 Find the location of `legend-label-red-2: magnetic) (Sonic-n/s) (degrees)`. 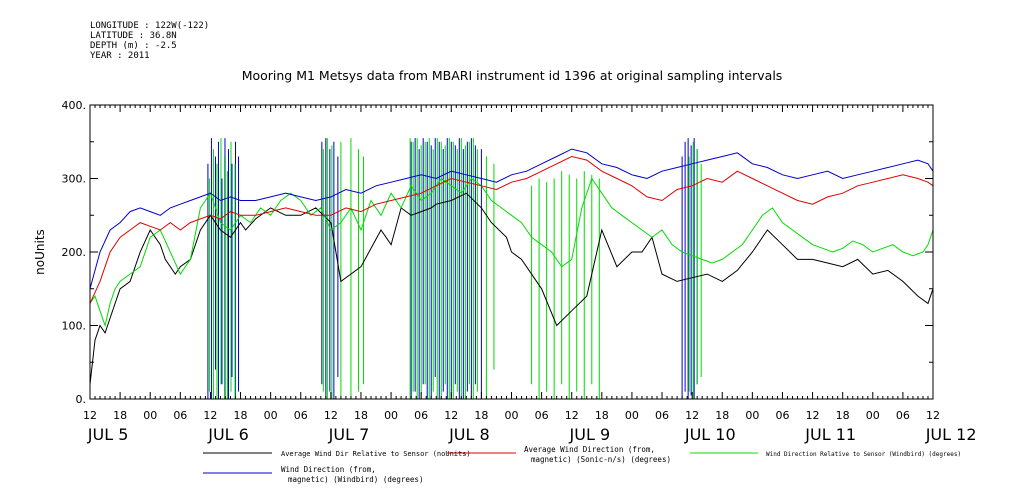

legend-label-red-2: magnetic) (Sonic-n/s) (degrees) is located at coordinates (601, 459).